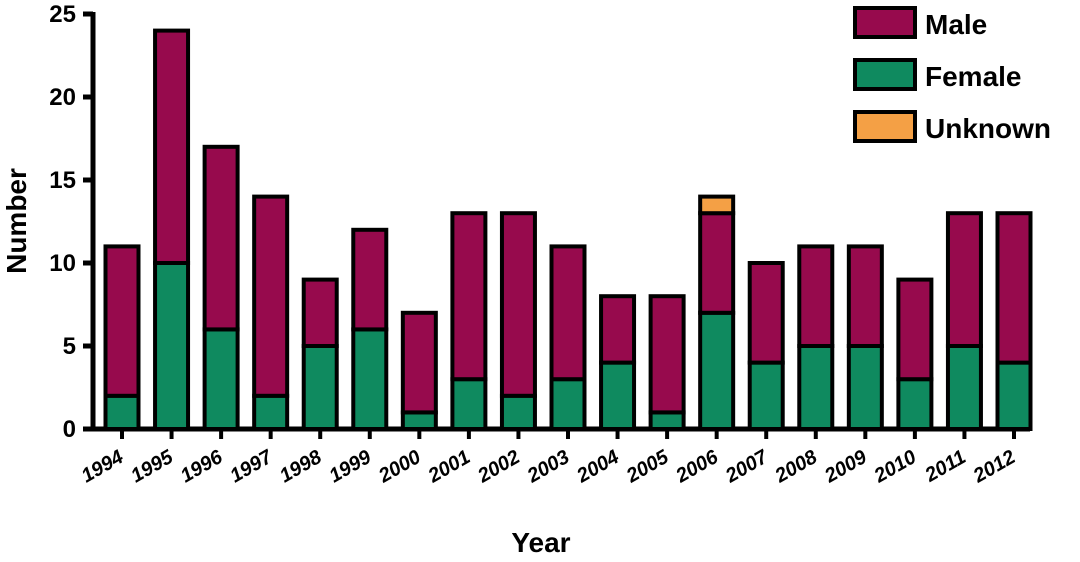 The image size is (1080, 562). I want to click on legend-label-female: Female, so click(973, 76).